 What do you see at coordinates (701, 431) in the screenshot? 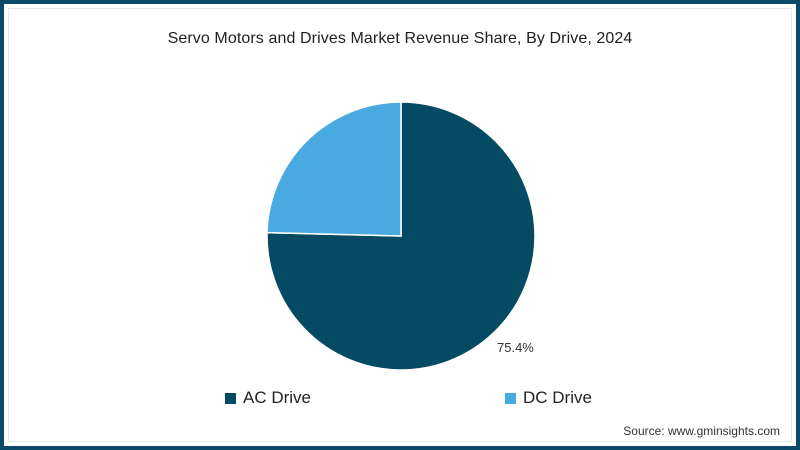
I see `source-credit: Source: www.gminsights.com` at bounding box center [701, 431].